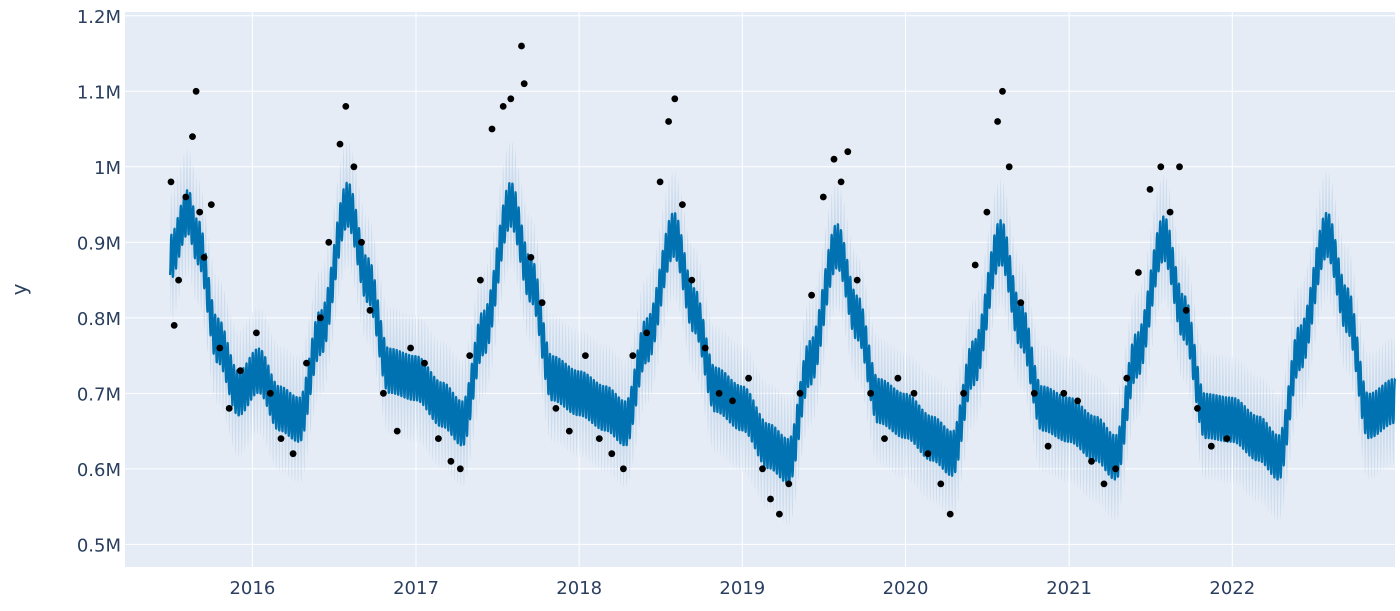 This screenshot has height=611, width=1400. Describe the element at coordinates (99, 17) in the screenshot. I see `y-tick-label: 1.2M` at that location.